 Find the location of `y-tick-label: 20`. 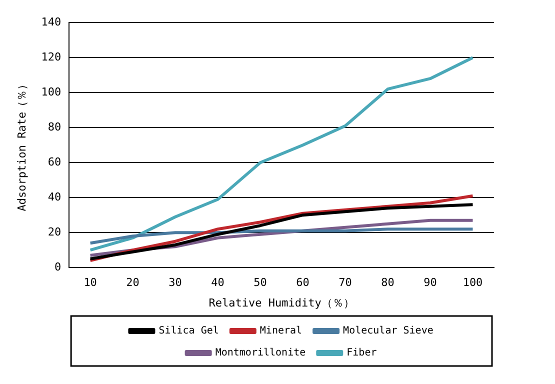

y-tick-label: 20 is located at coordinates (55, 231).